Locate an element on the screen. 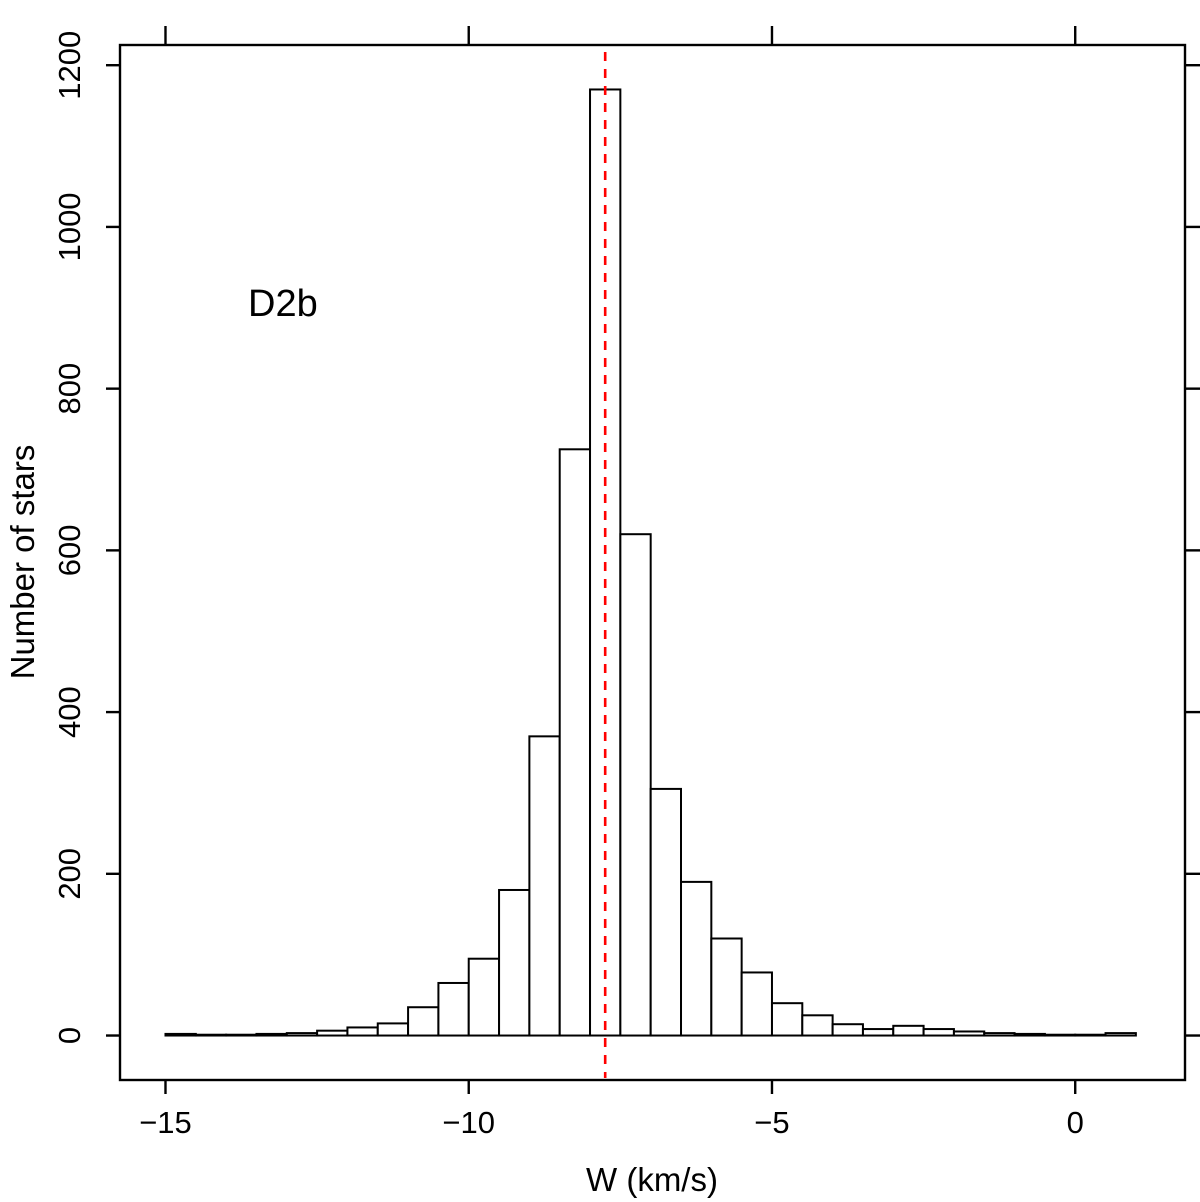  y-tick-label: 800 is located at coordinates (69, 389).